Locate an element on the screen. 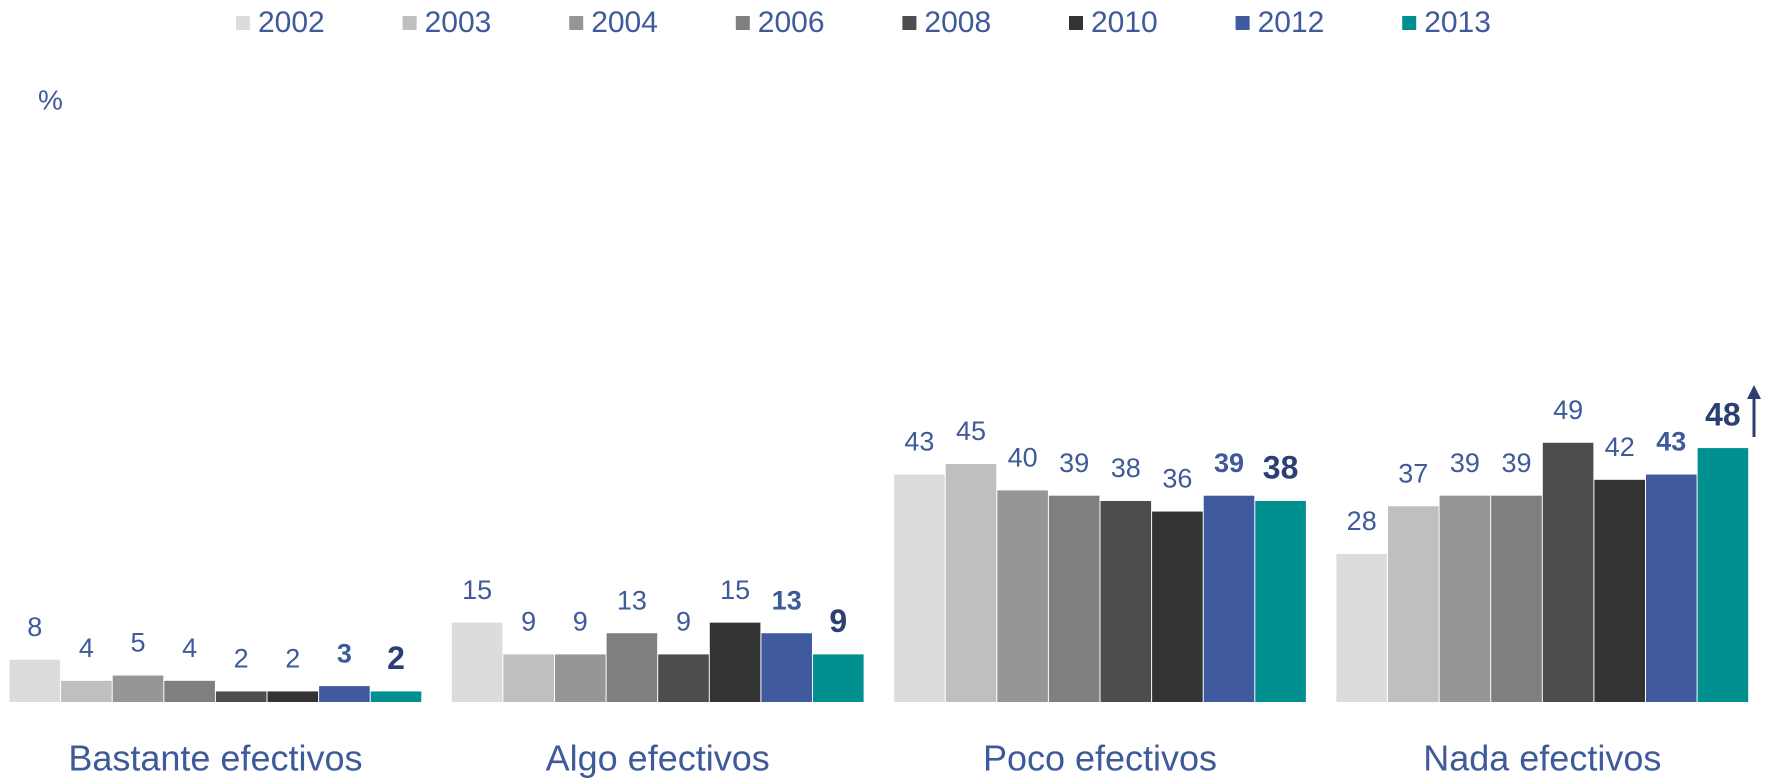 The image size is (1767, 779). trend-arrow is located at coordinates (1754, 411).